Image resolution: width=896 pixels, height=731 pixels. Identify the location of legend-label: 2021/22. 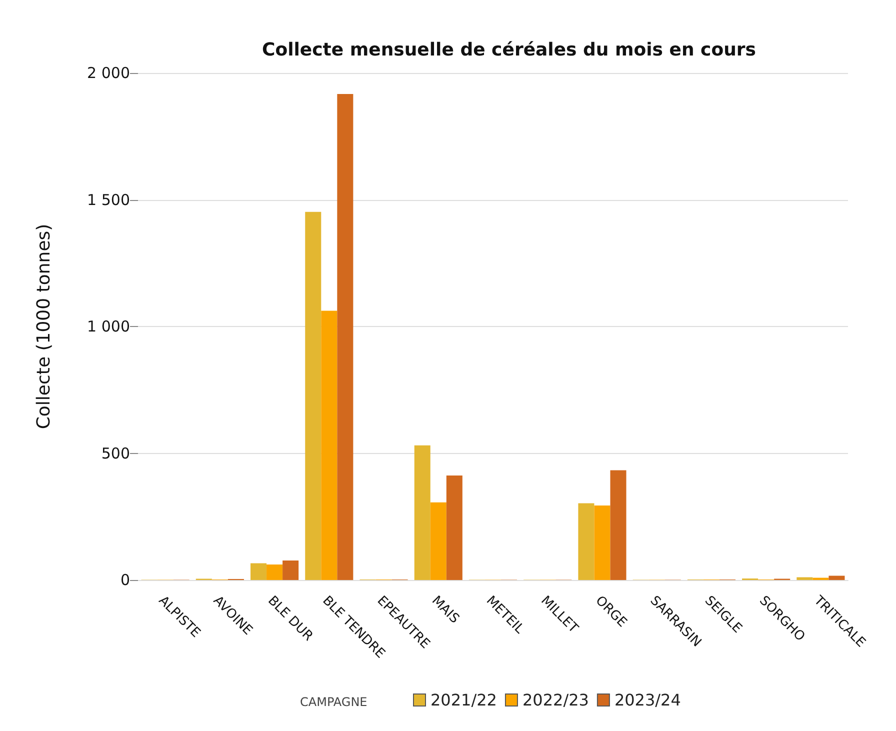
(463, 700).